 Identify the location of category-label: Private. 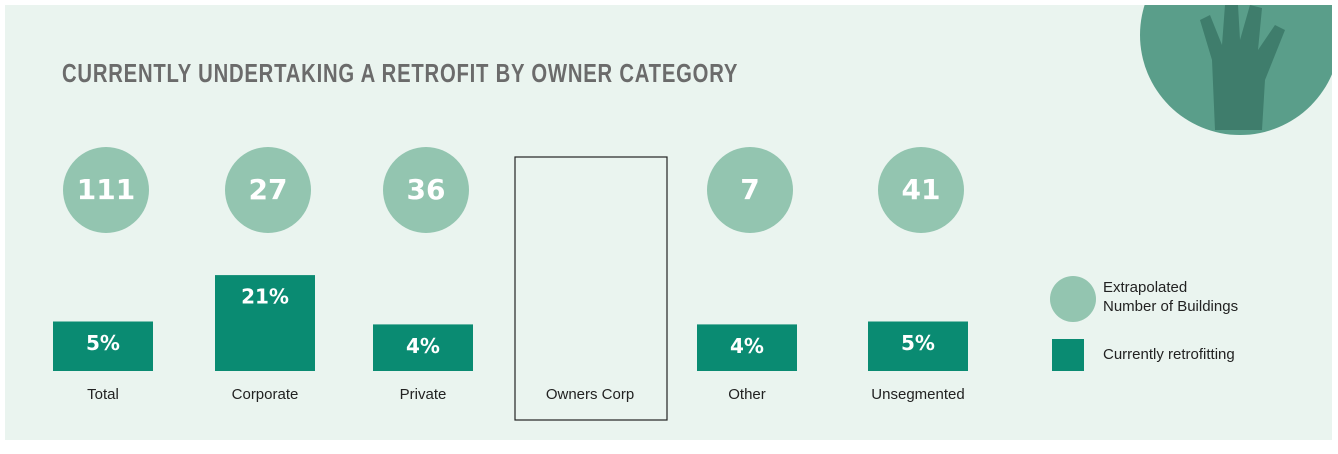
(423, 394).